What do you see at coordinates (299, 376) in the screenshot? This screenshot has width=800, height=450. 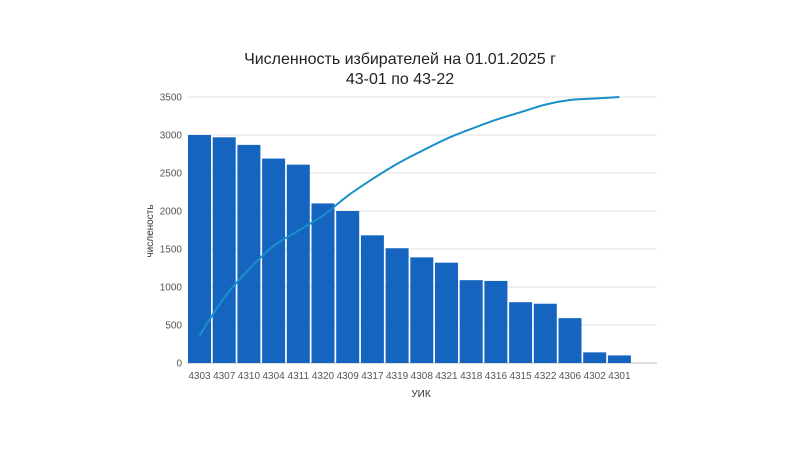 I see `x-tick-label: 4311` at bounding box center [299, 376].